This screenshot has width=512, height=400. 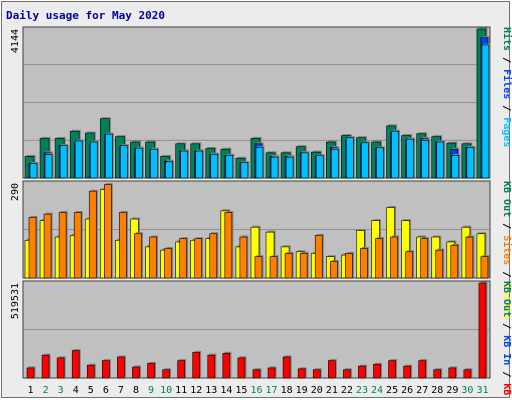 What do you see at coordinates (506, 391) in the screenshot?
I see `legend-item: KB F` at bounding box center [506, 391].